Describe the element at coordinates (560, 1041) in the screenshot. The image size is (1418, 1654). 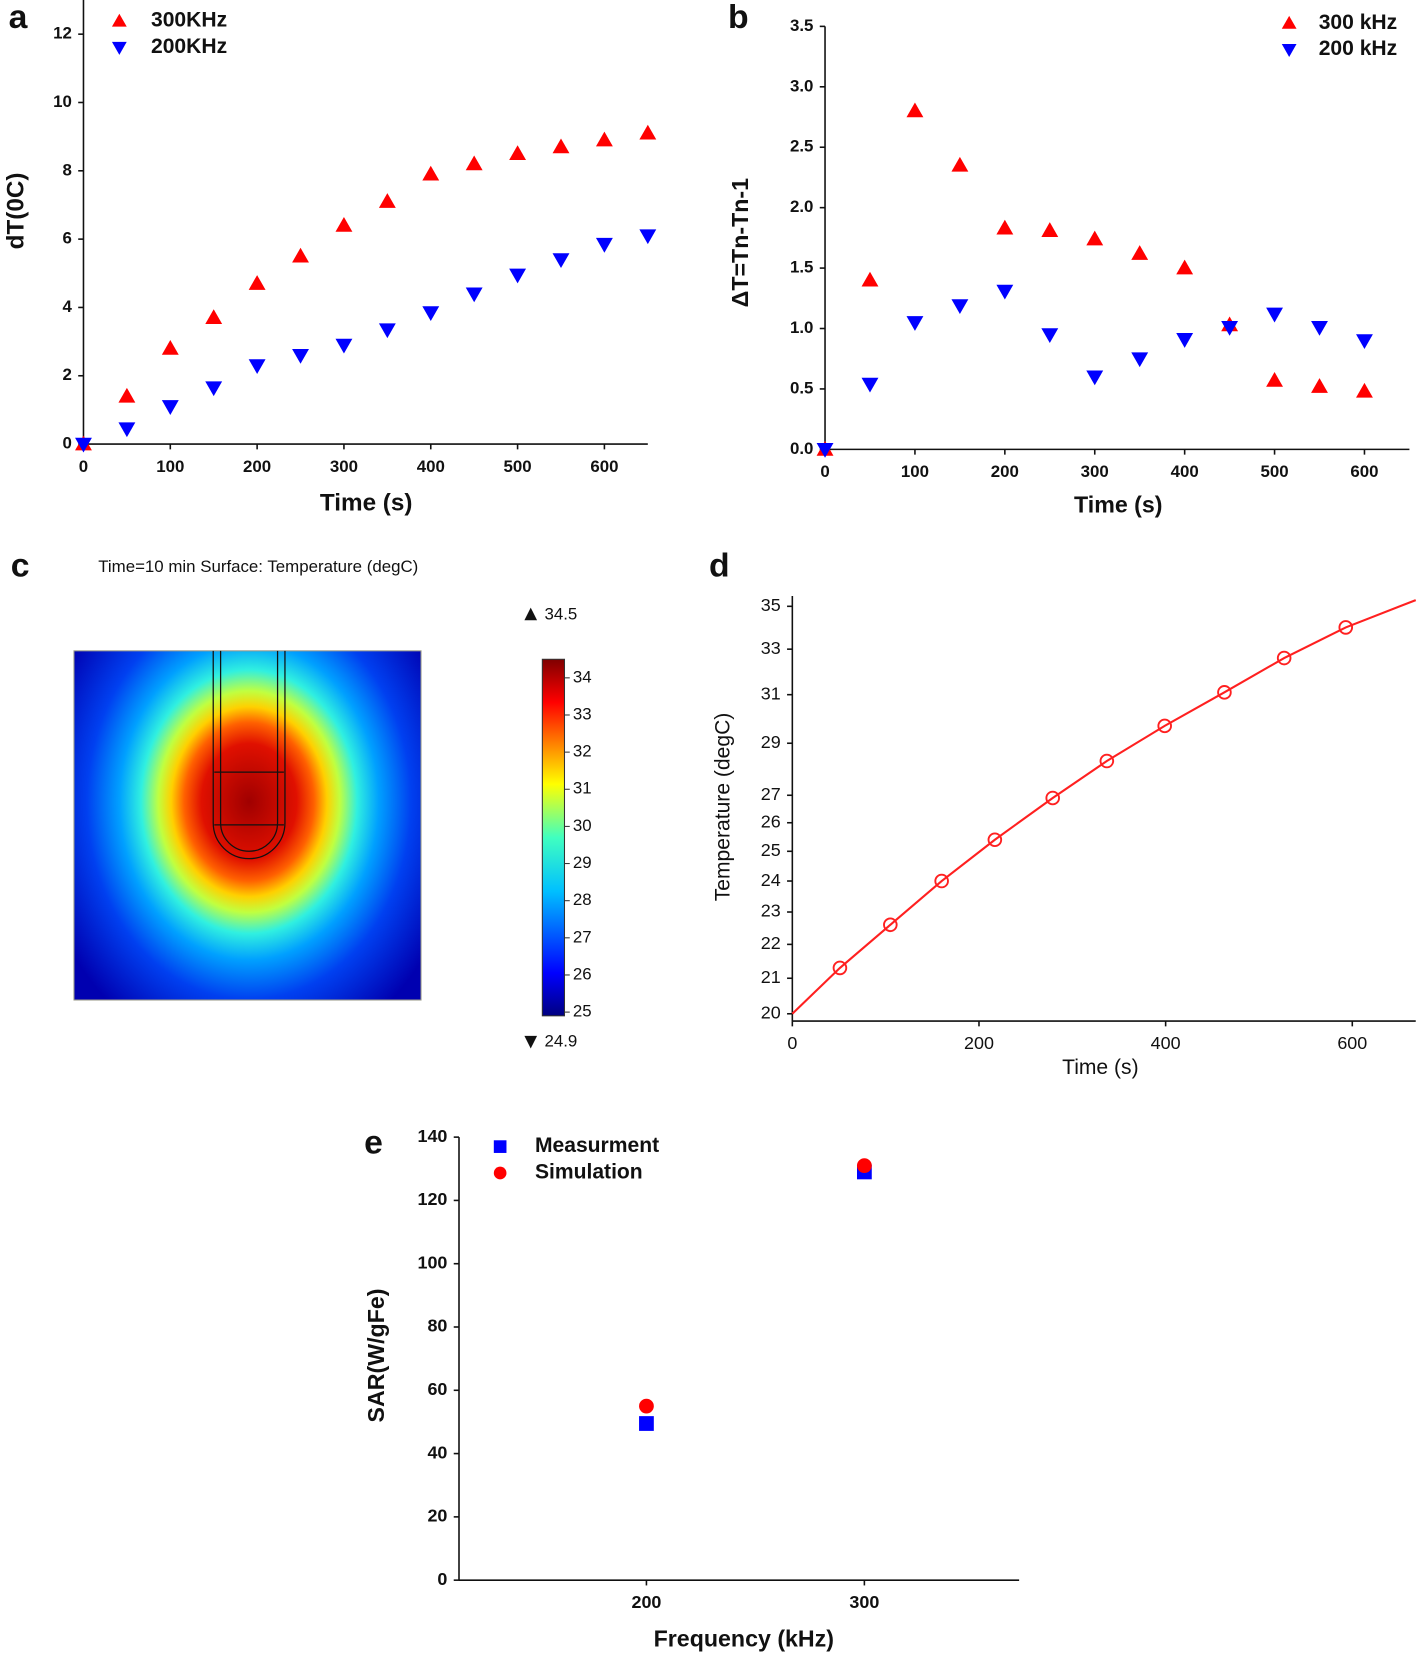
I see `colorbar-min: 24.9` at that location.